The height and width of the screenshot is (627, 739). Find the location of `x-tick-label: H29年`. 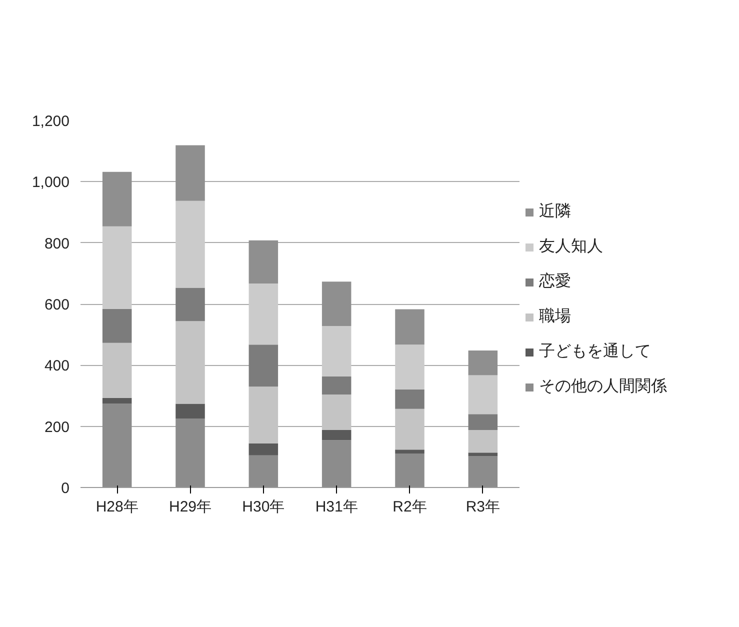

x-tick-label: H29年 is located at coordinates (190, 507).